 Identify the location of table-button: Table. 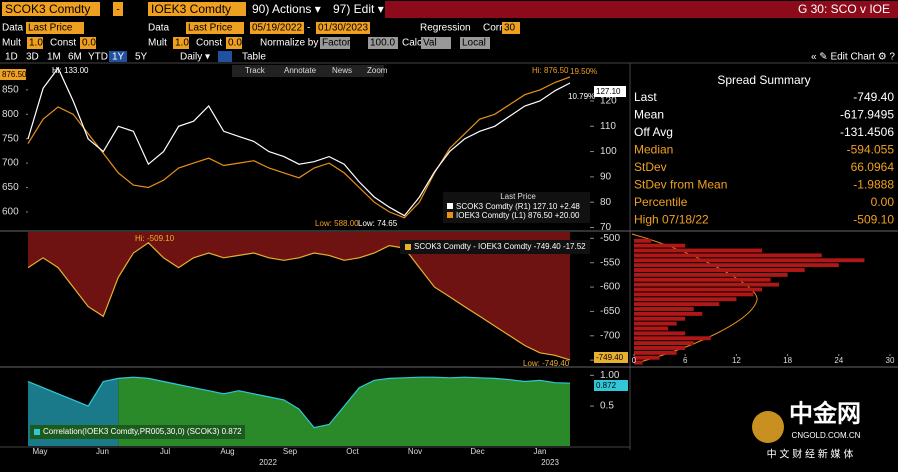
(254, 57).